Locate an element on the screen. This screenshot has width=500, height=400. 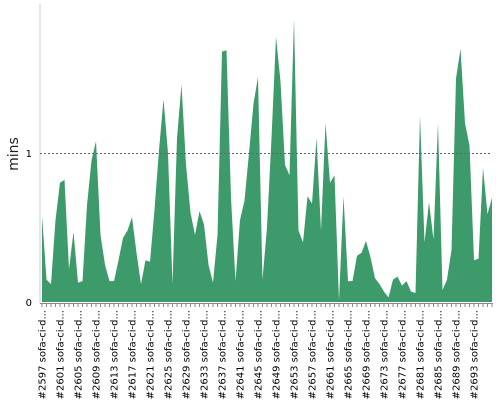
y-tick-label: 0 is located at coordinates (29, 303).